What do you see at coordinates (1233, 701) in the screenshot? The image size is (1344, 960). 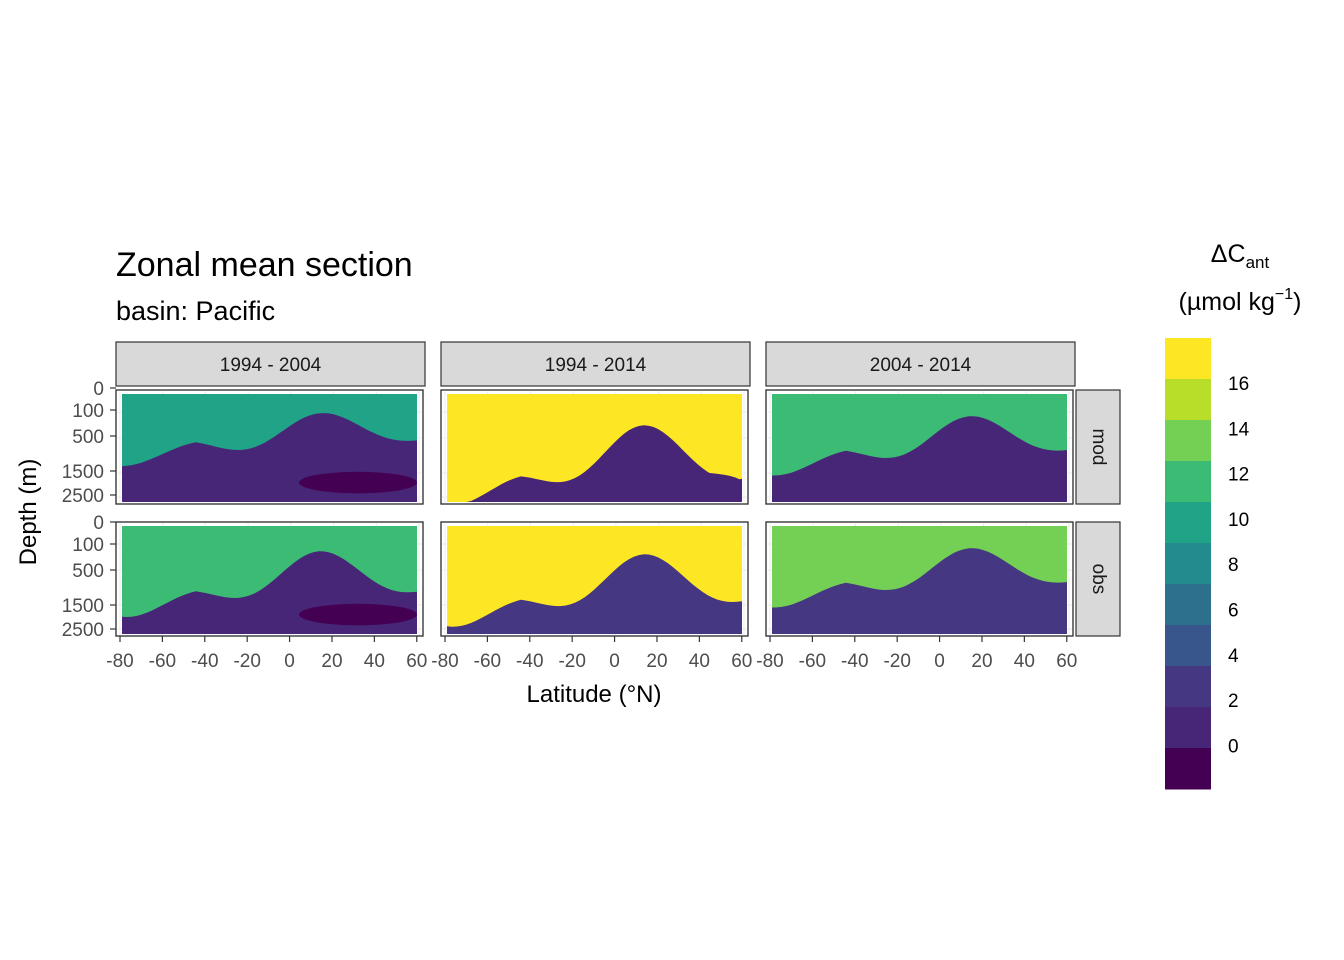 I see `legend-label-7: 2` at bounding box center [1233, 701].